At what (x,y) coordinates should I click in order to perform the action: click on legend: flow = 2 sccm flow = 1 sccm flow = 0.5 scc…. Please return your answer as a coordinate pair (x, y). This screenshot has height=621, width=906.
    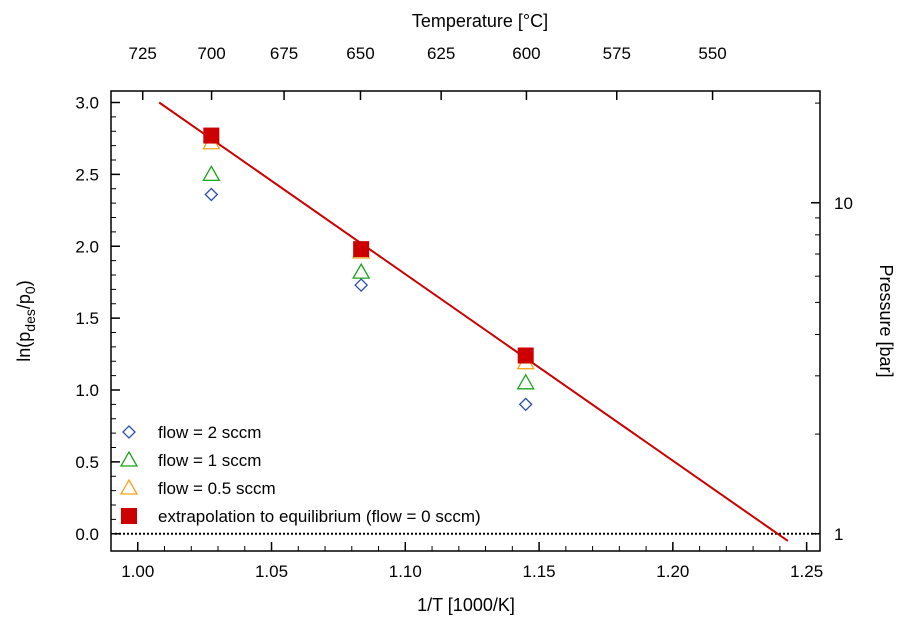
    Looking at the image, I should click on (300, 474).